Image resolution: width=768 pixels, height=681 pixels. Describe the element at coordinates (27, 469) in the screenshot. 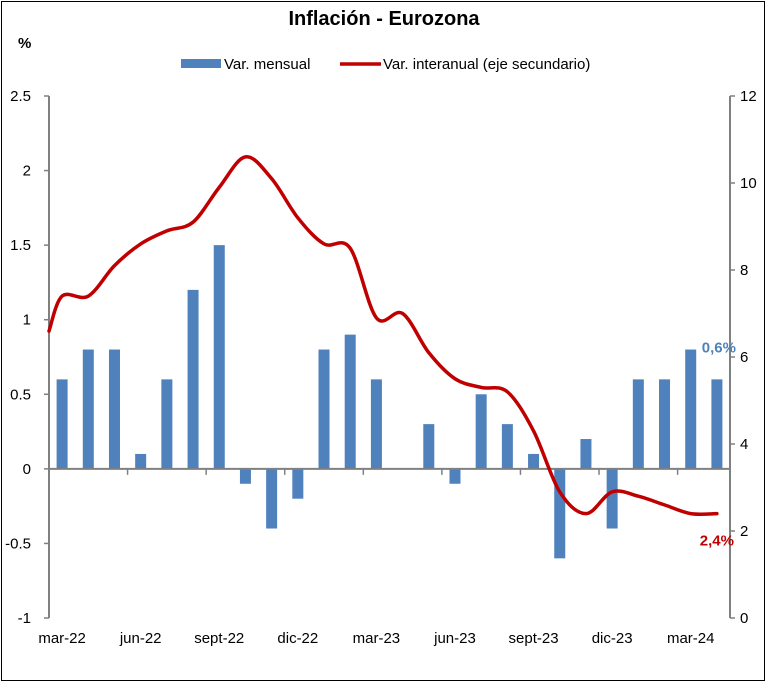

I see `y-primary-tick-label: 0` at that location.